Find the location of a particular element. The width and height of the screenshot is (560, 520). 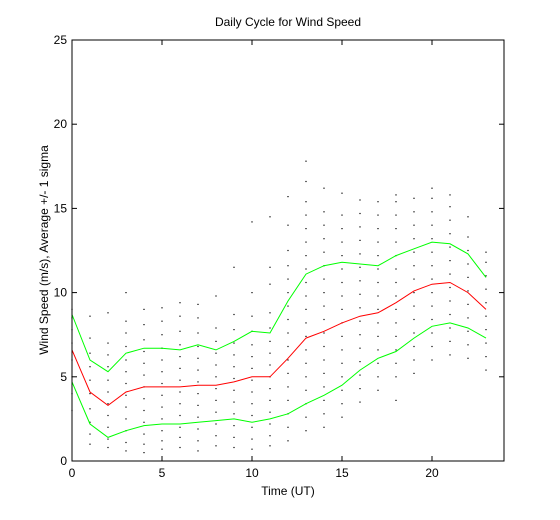

x-tick-label: 0 is located at coordinates (72, 473).